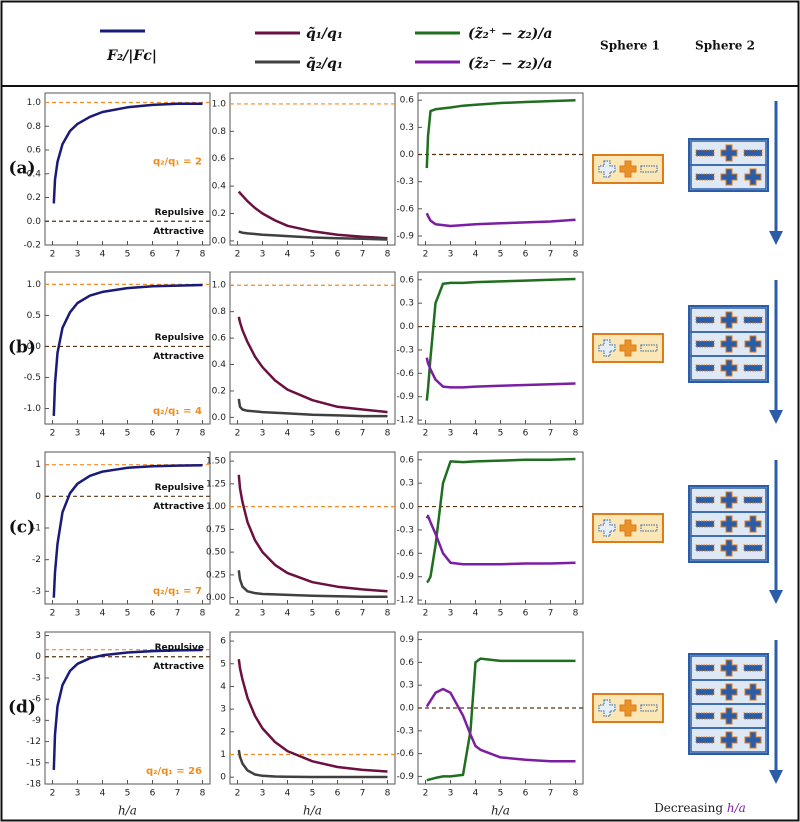 The width and height of the screenshot is (800, 822). Describe the element at coordinates (688, 808) in the screenshot. I see `footer-text: Decreasing` at that location.